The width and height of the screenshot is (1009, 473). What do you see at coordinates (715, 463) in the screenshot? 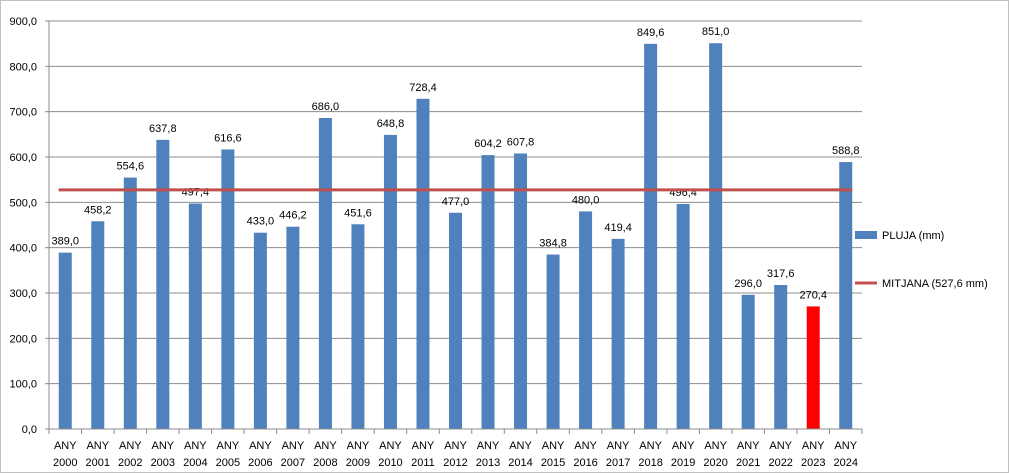
I see `x-tick-label: 2020` at bounding box center [715, 463].